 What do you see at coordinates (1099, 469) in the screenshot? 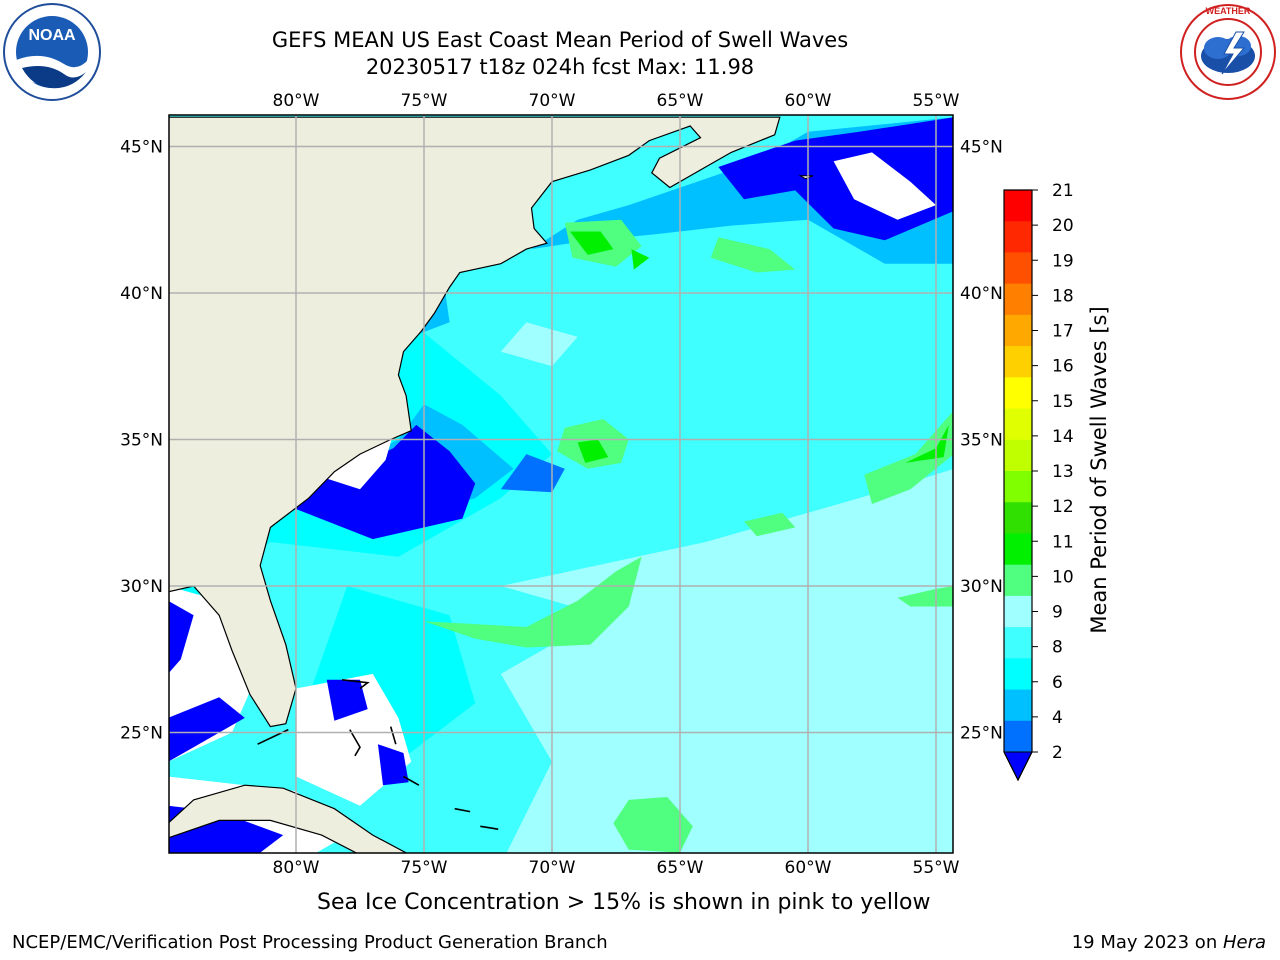
I see `colorbar-axis-label: Mean Period of Swell Waves [s]` at bounding box center [1099, 469].